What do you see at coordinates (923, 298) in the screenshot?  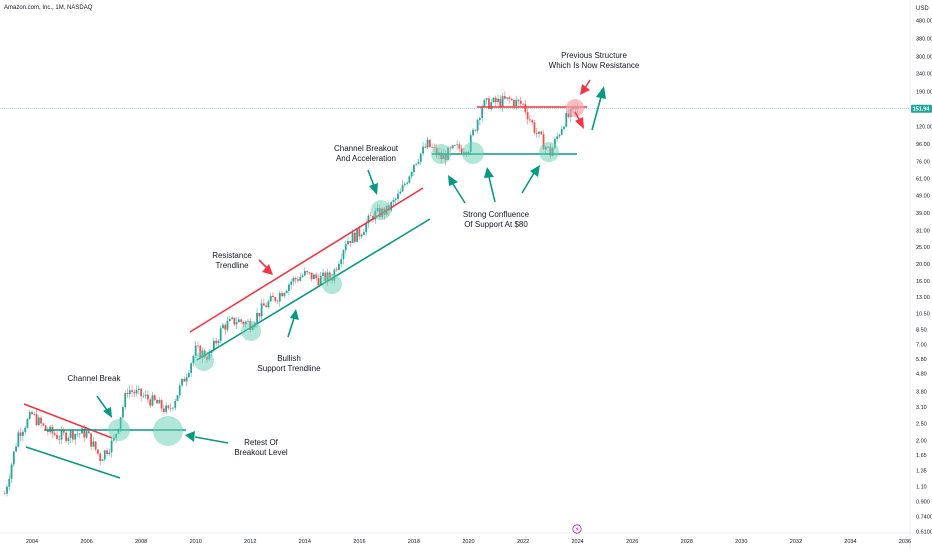 I see `y-tick-label-16: 13.00` at bounding box center [923, 298].